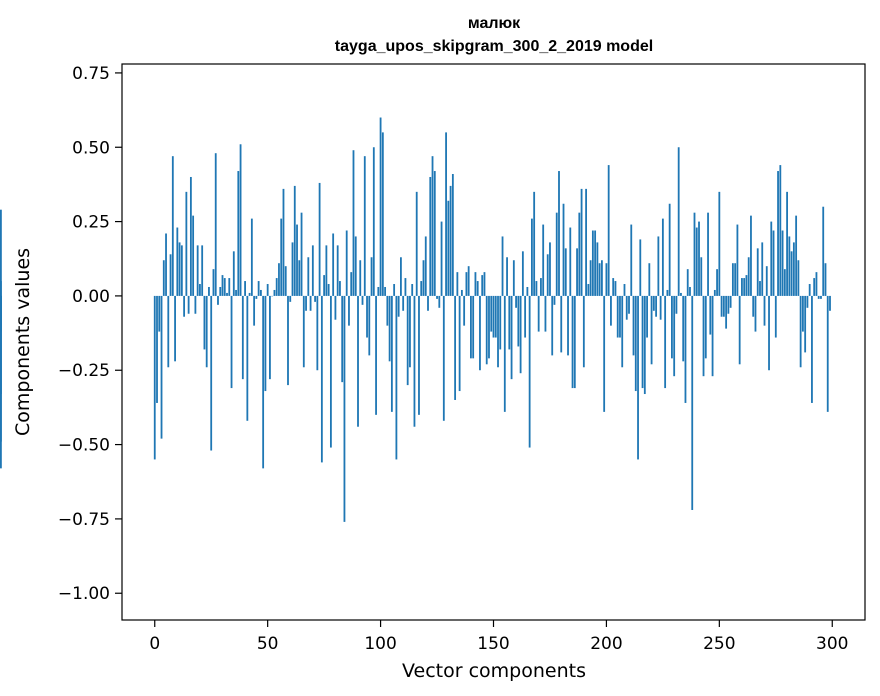  Describe the element at coordinates (380, 644) in the screenshot. I see `x-tick-label: 100` at that location.